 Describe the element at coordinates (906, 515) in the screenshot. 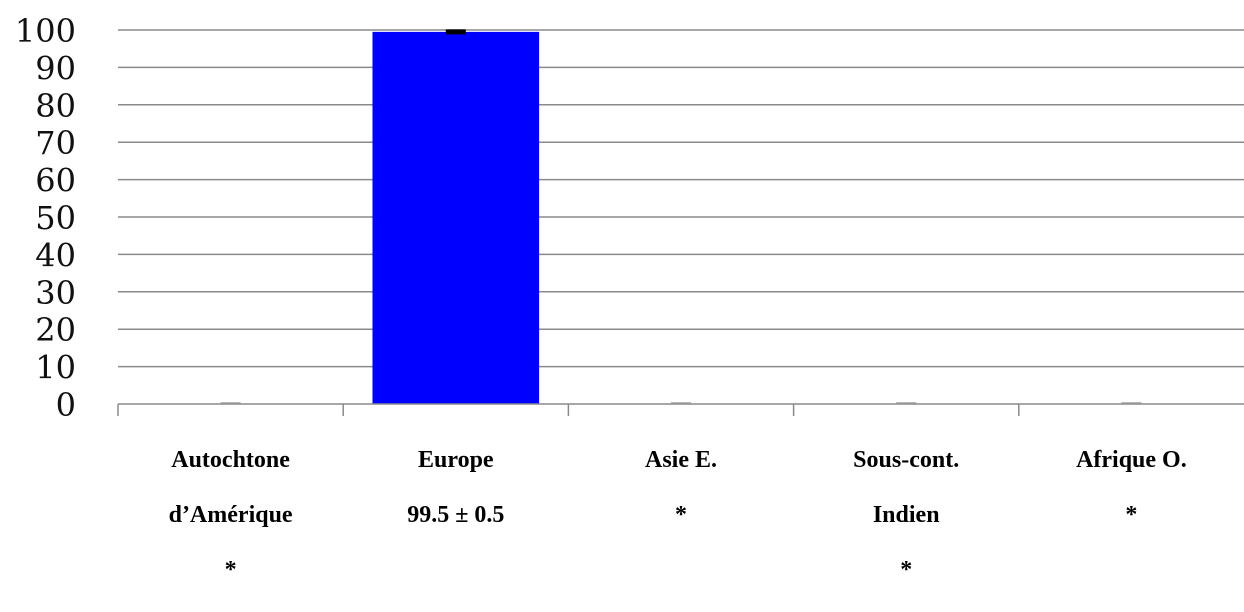

I see `category-label-3-line-1: Indien` at that location.